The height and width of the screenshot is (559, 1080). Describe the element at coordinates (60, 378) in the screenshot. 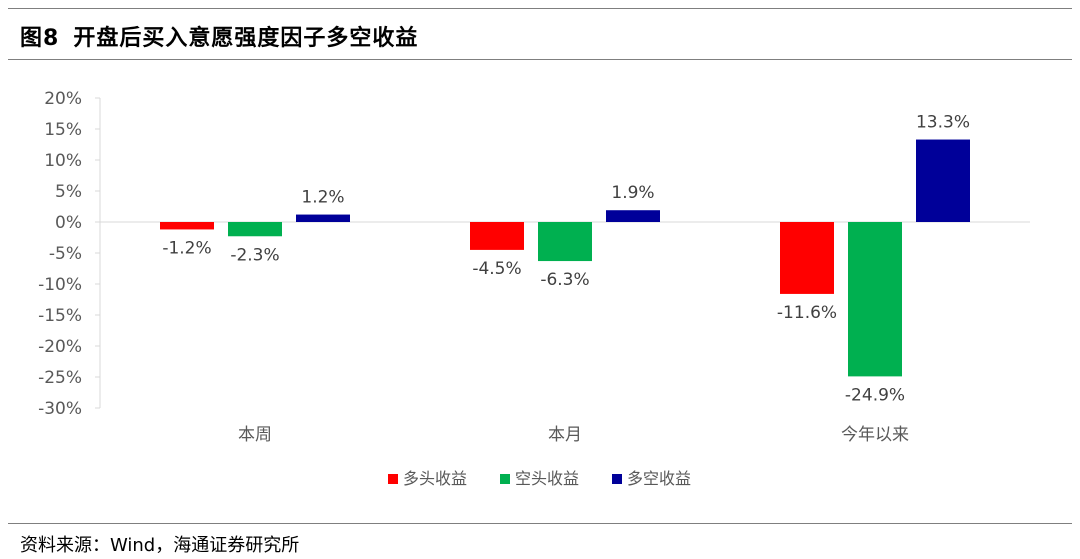

I see `y-tick-label: -25%` at that location.